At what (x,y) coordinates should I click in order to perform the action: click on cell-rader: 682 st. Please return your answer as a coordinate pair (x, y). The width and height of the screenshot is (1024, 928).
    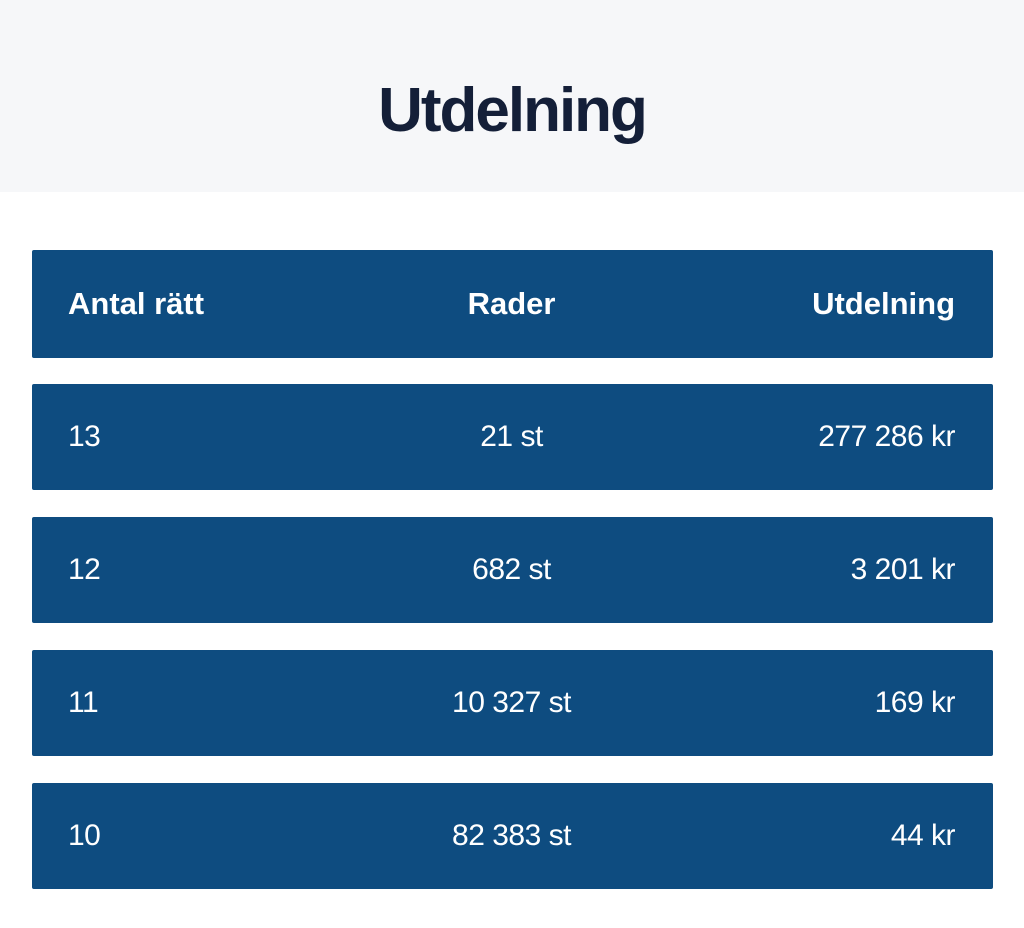
    Looking at the image, I should click on (511, 569).